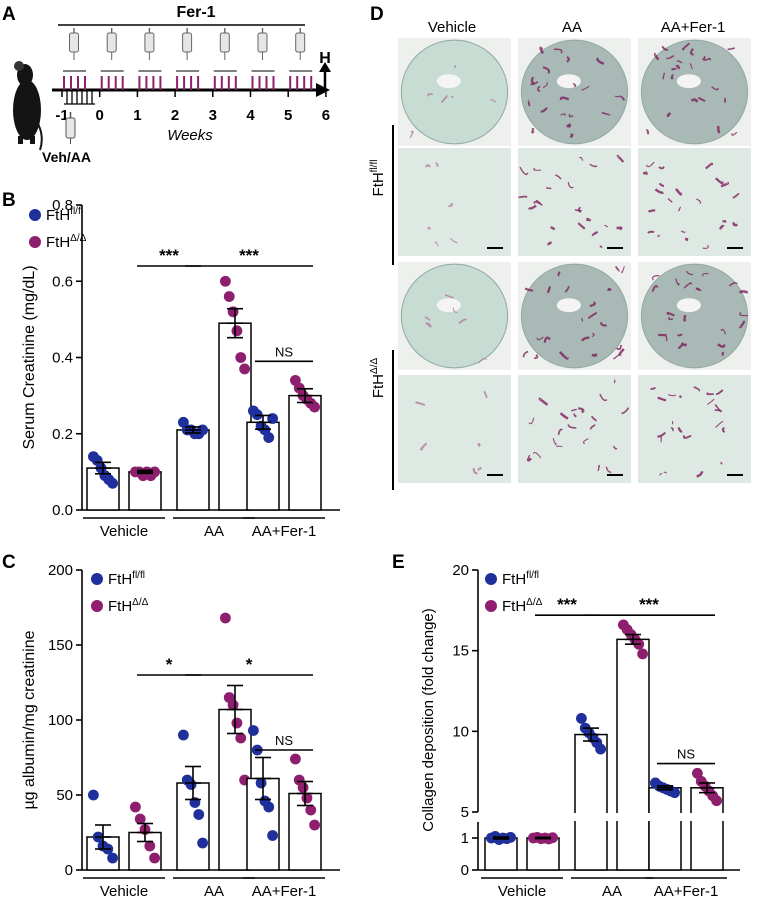 Image resolution: width=768 pixels, height=905 pixels. I want to click on y-tick-label: 150, so click(60, 645).